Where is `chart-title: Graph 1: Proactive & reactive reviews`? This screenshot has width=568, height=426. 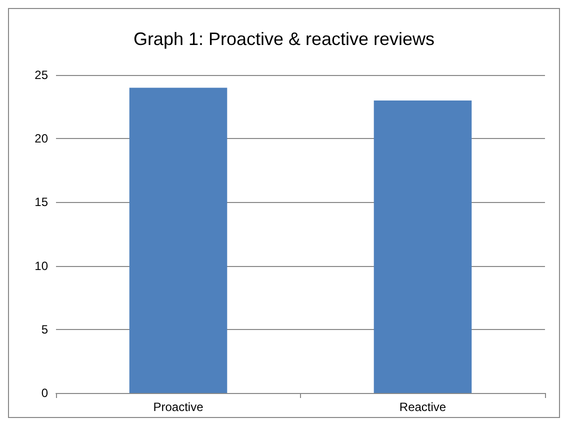
chart-title: Graph 1: Proactive & reactive reviews is located at coordinates (284, 39).